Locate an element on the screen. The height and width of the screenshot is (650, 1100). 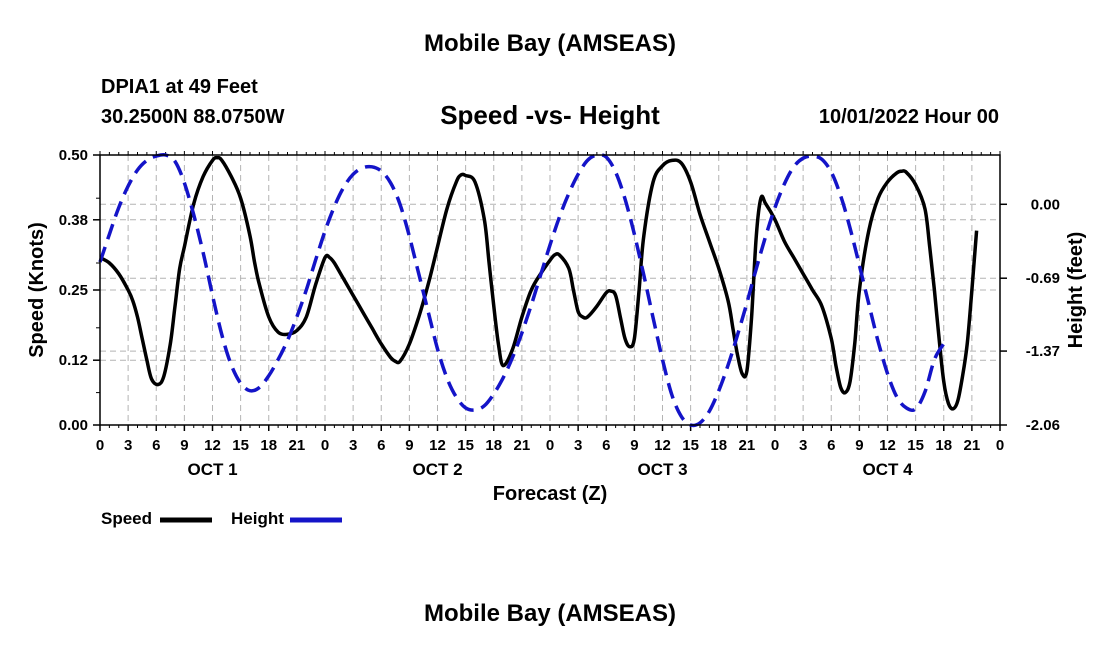
left-tick-label: 0.00 is located at coordinates (73, 425).